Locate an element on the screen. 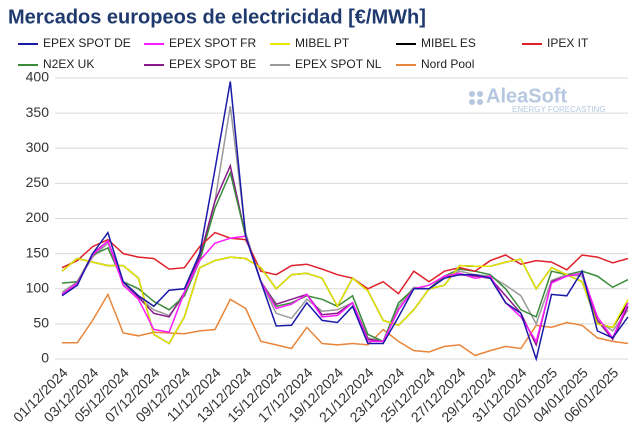 The height and width of the screenshot is (446, 640). y-tick-label: 100 is located at coordinates (38, 287).